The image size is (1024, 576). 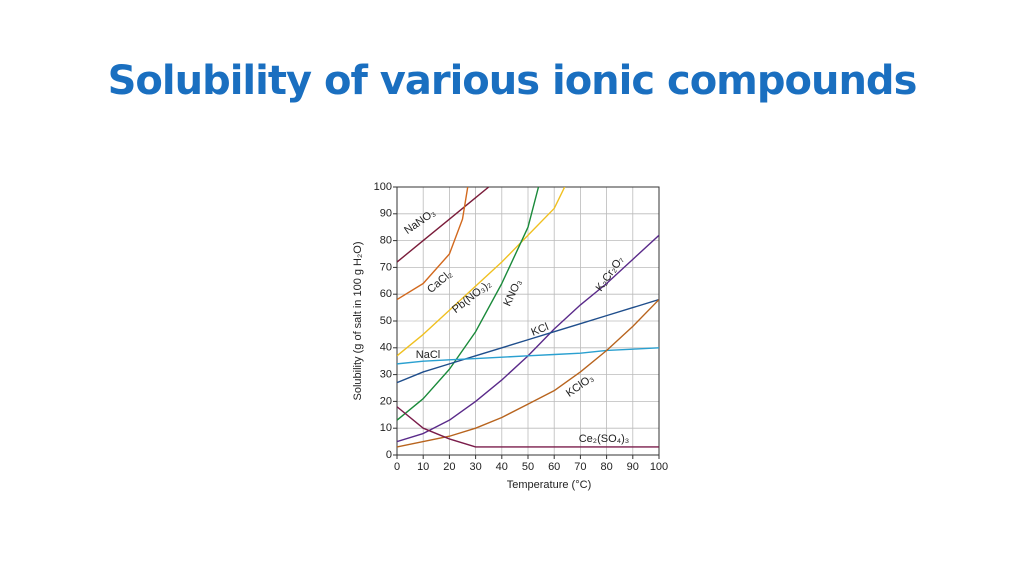 What do you see at coordinates (386, 401) in the screenshot?
I see `y-tick-label: 20` at bounding box center [386, 401].